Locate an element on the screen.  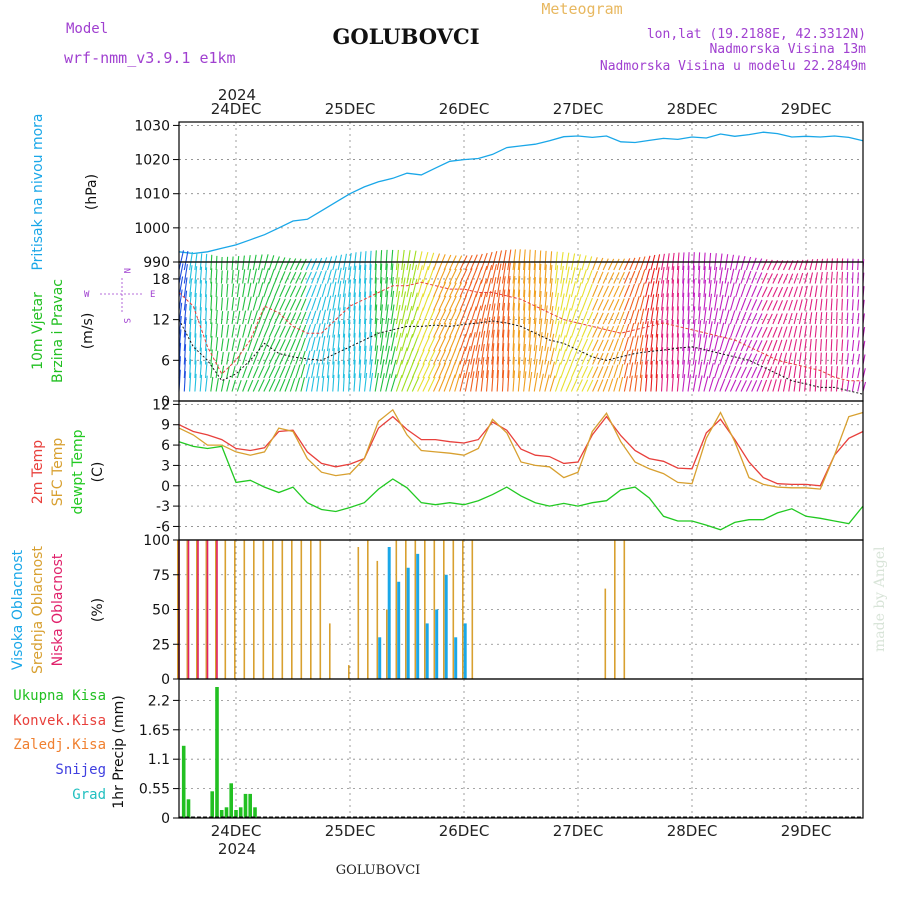
precip-bar is located at coordinates (255, 812).